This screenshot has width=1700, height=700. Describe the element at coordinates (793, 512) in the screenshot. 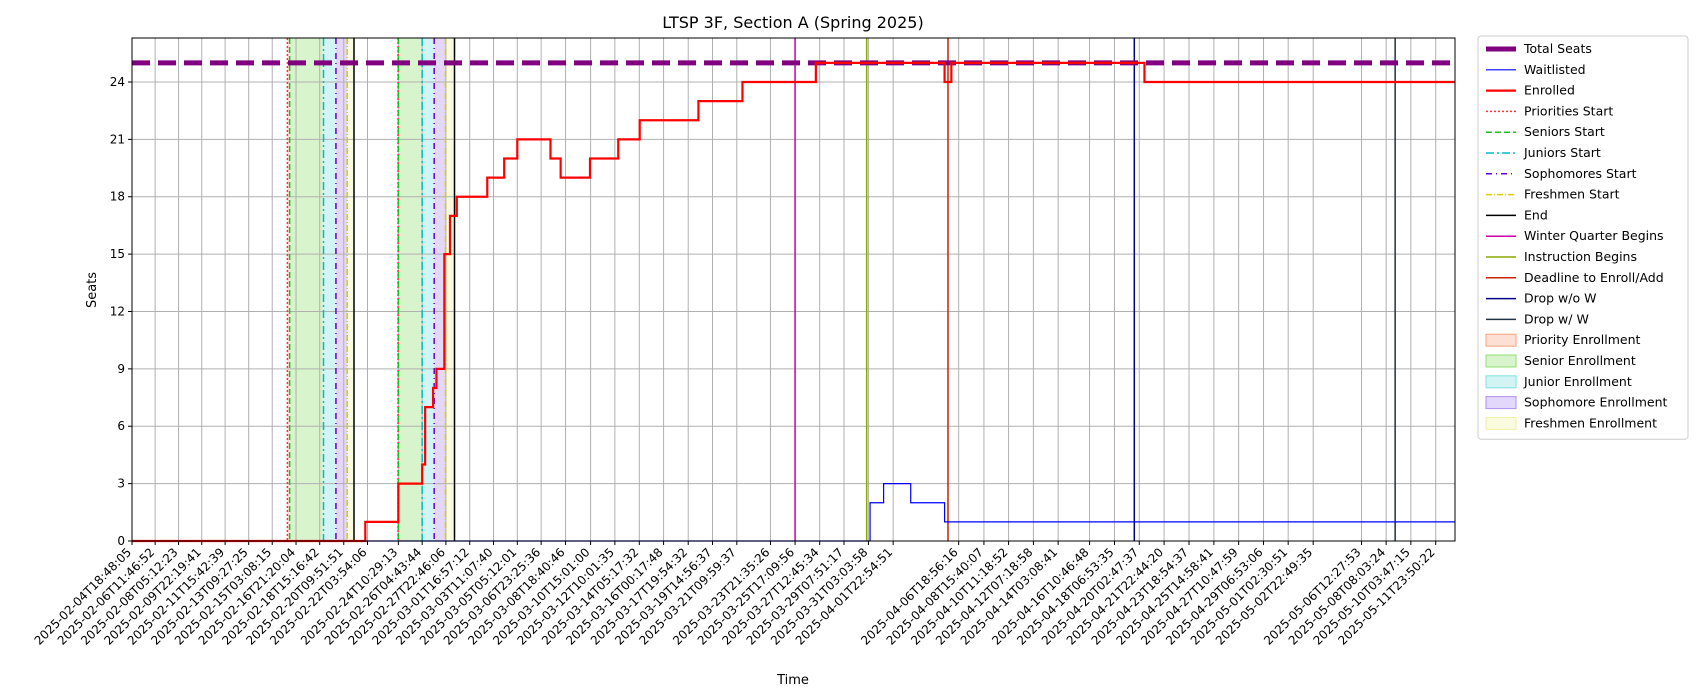

I see `series-waitlisted-line` at that location.